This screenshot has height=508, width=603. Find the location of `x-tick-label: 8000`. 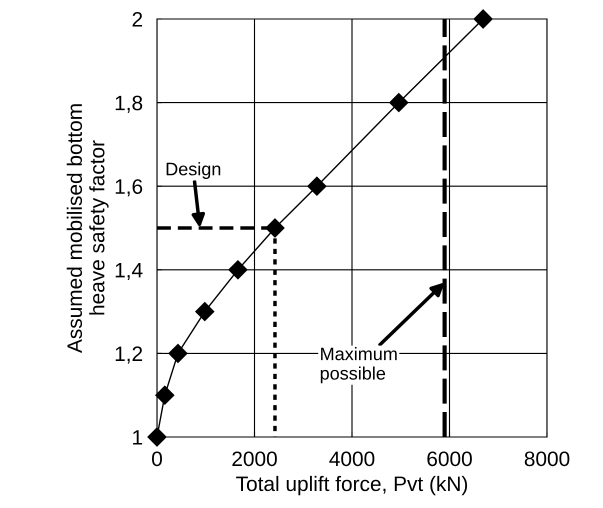

x-tick-label: 8000 is located at coordinates (547, 458).